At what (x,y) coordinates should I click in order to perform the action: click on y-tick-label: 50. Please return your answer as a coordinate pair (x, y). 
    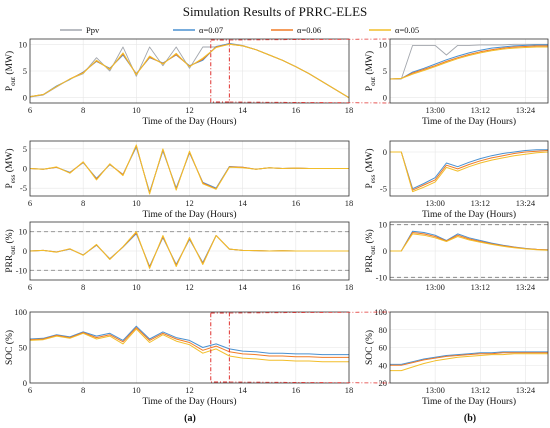
    Looking at the image, I should click on (23, 348).